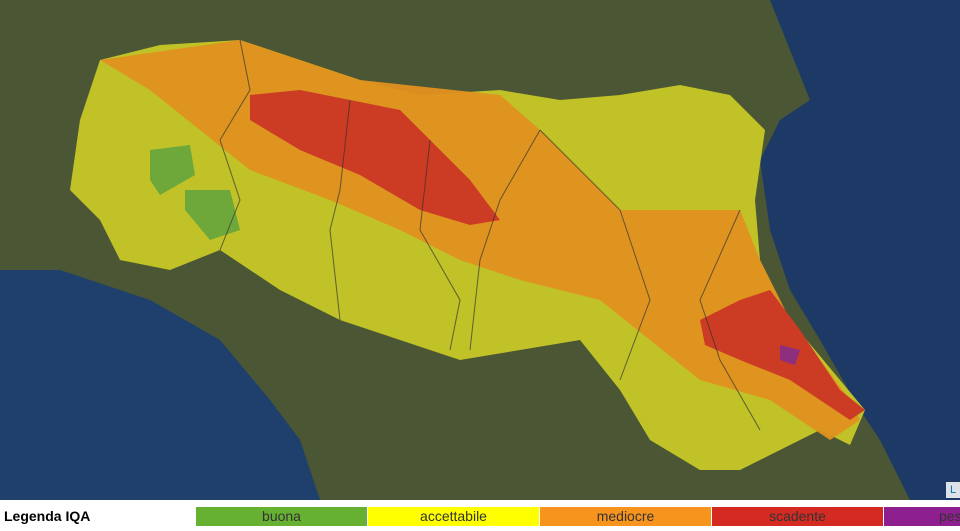  What do you see at coordinates (953, 490) in the screenshot?
I see `attribution: L` at bounding box center [953, 490].